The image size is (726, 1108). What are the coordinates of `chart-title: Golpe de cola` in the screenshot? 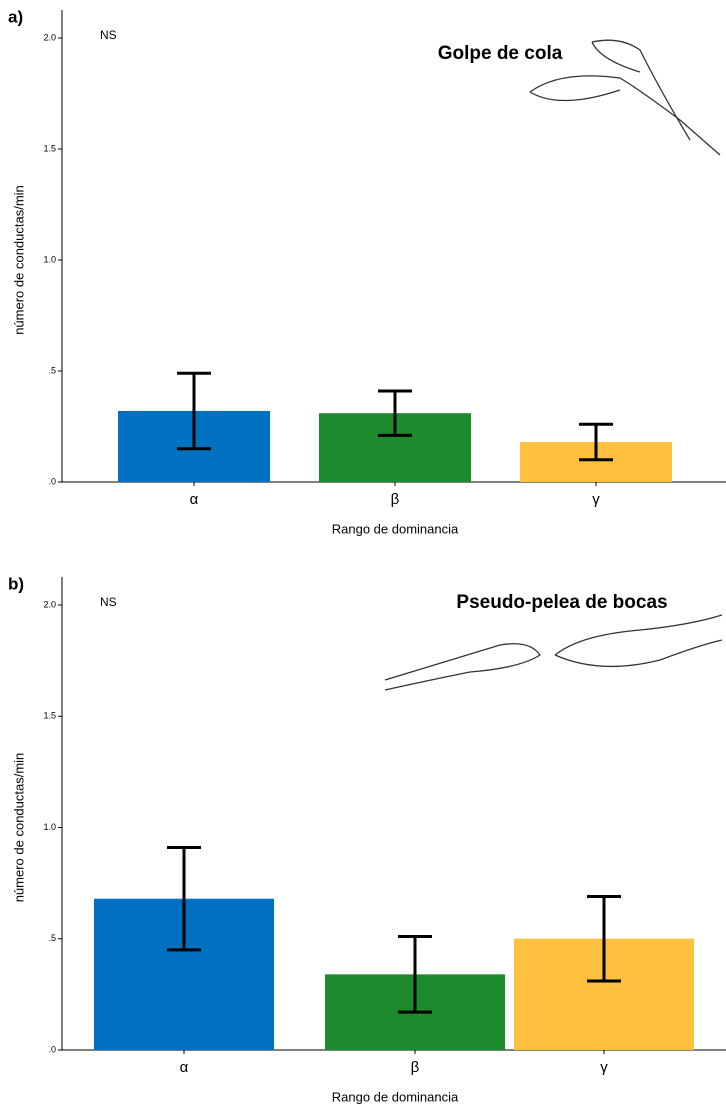 It's located at (500, 53).